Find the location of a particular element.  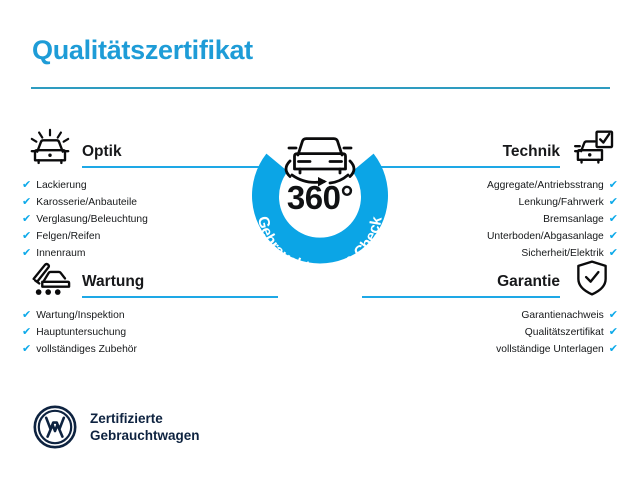

car-wrench-icon is located at coordinates (50, 278).